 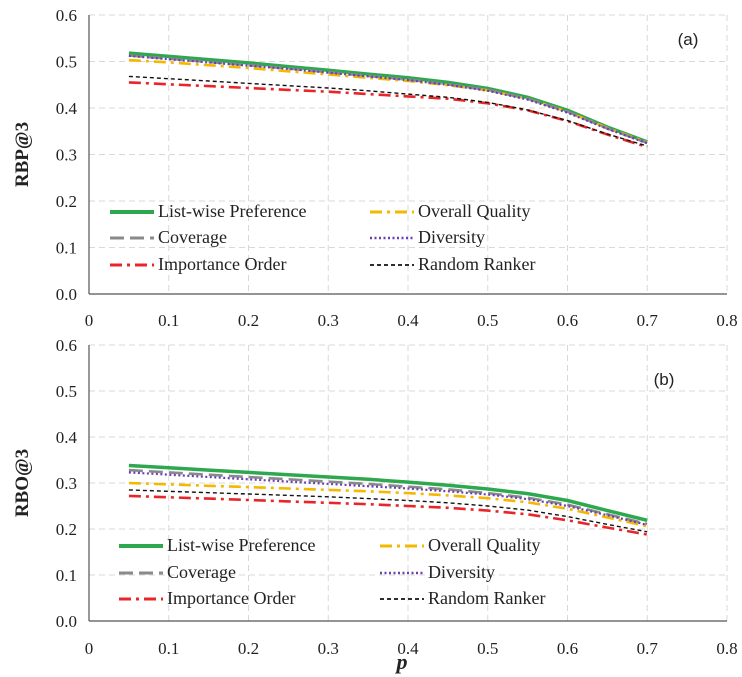 What do you see at coordinates (401, 661) in the screenshot?
I see `x-axis-label: p` at bounding box center [401, 661].